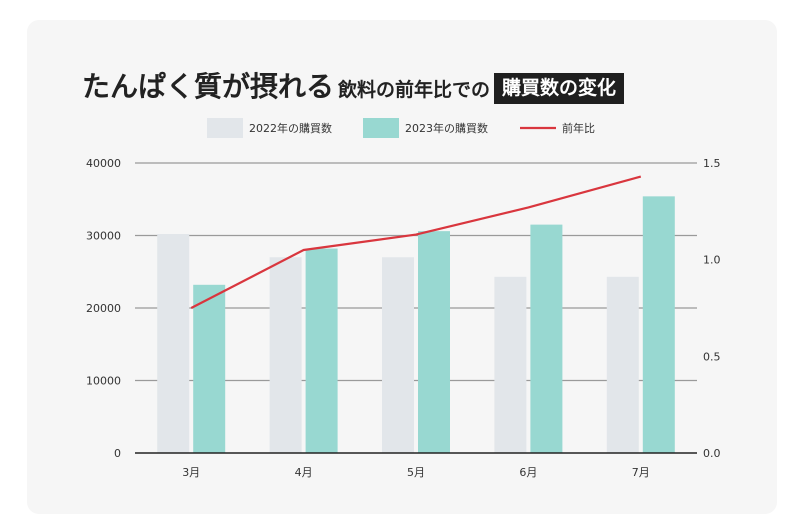  I want to click on legend-2022-label: 2022年の購買数, so click(290, 128).